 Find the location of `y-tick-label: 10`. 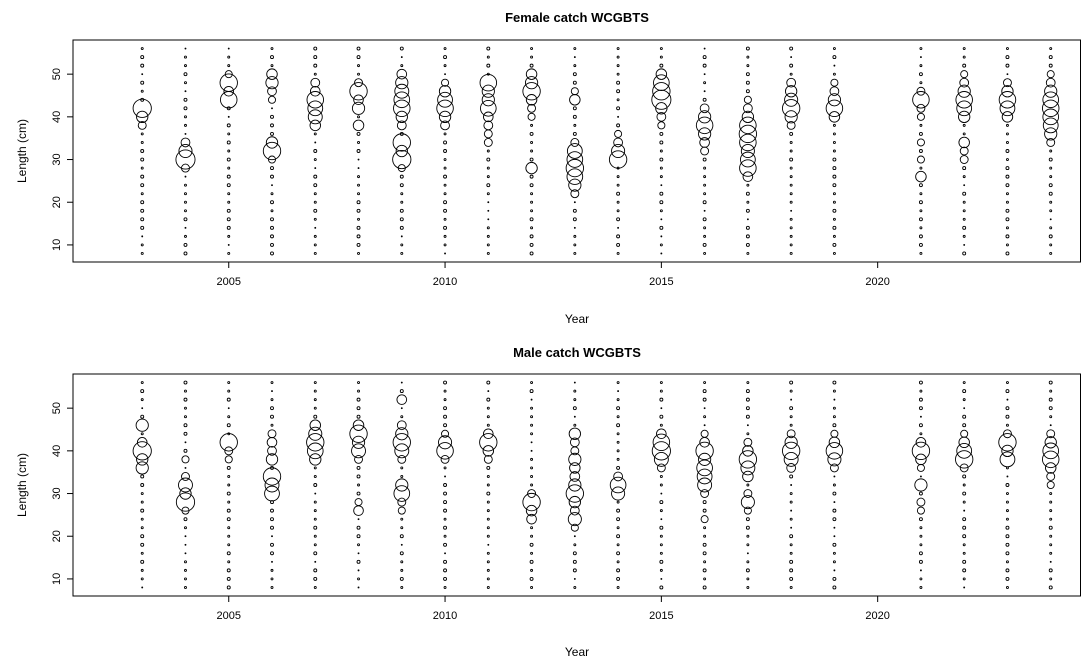

y-tick-label: 10 is located at coordinates (57, 245).